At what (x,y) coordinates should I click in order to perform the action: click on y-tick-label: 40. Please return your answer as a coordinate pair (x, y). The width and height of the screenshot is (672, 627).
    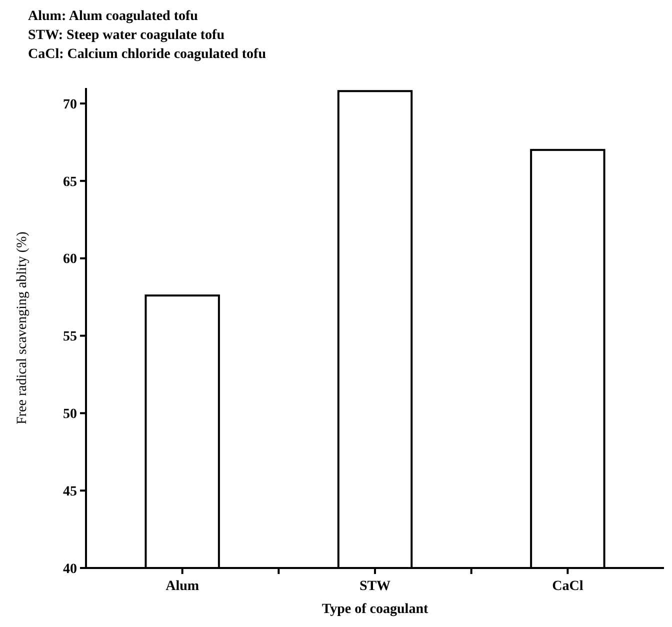
    Looking at the image, I should click on (70, 569).